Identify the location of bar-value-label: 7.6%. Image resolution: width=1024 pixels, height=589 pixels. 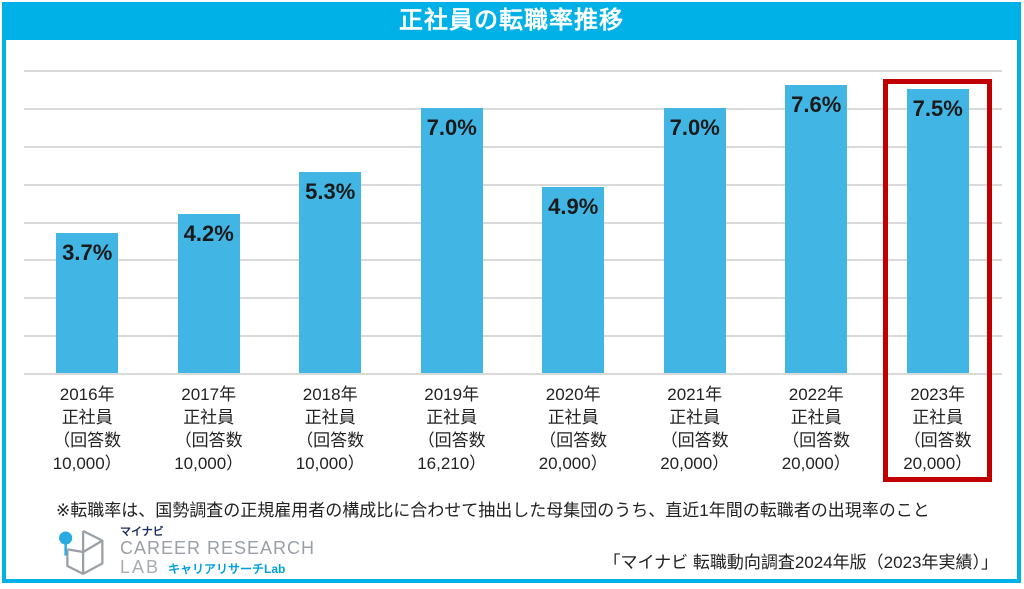
(816, 105).